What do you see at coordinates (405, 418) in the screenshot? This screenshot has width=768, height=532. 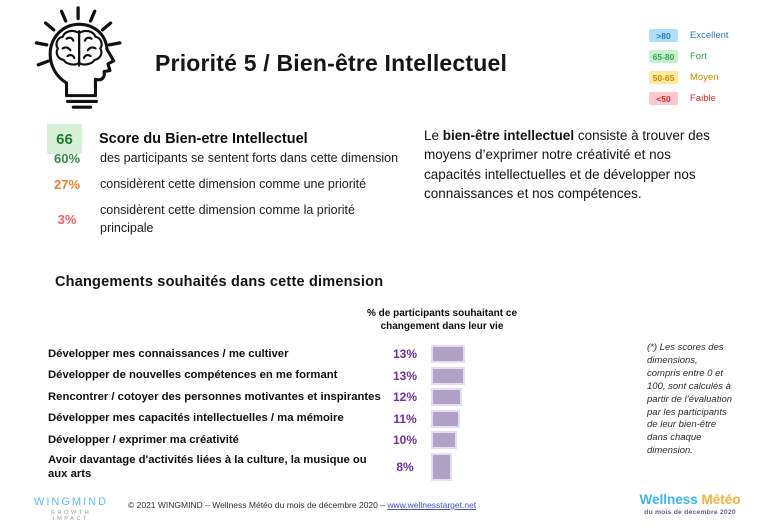 I see `chart-value-label: 11%` at bounding box center [405, 418].